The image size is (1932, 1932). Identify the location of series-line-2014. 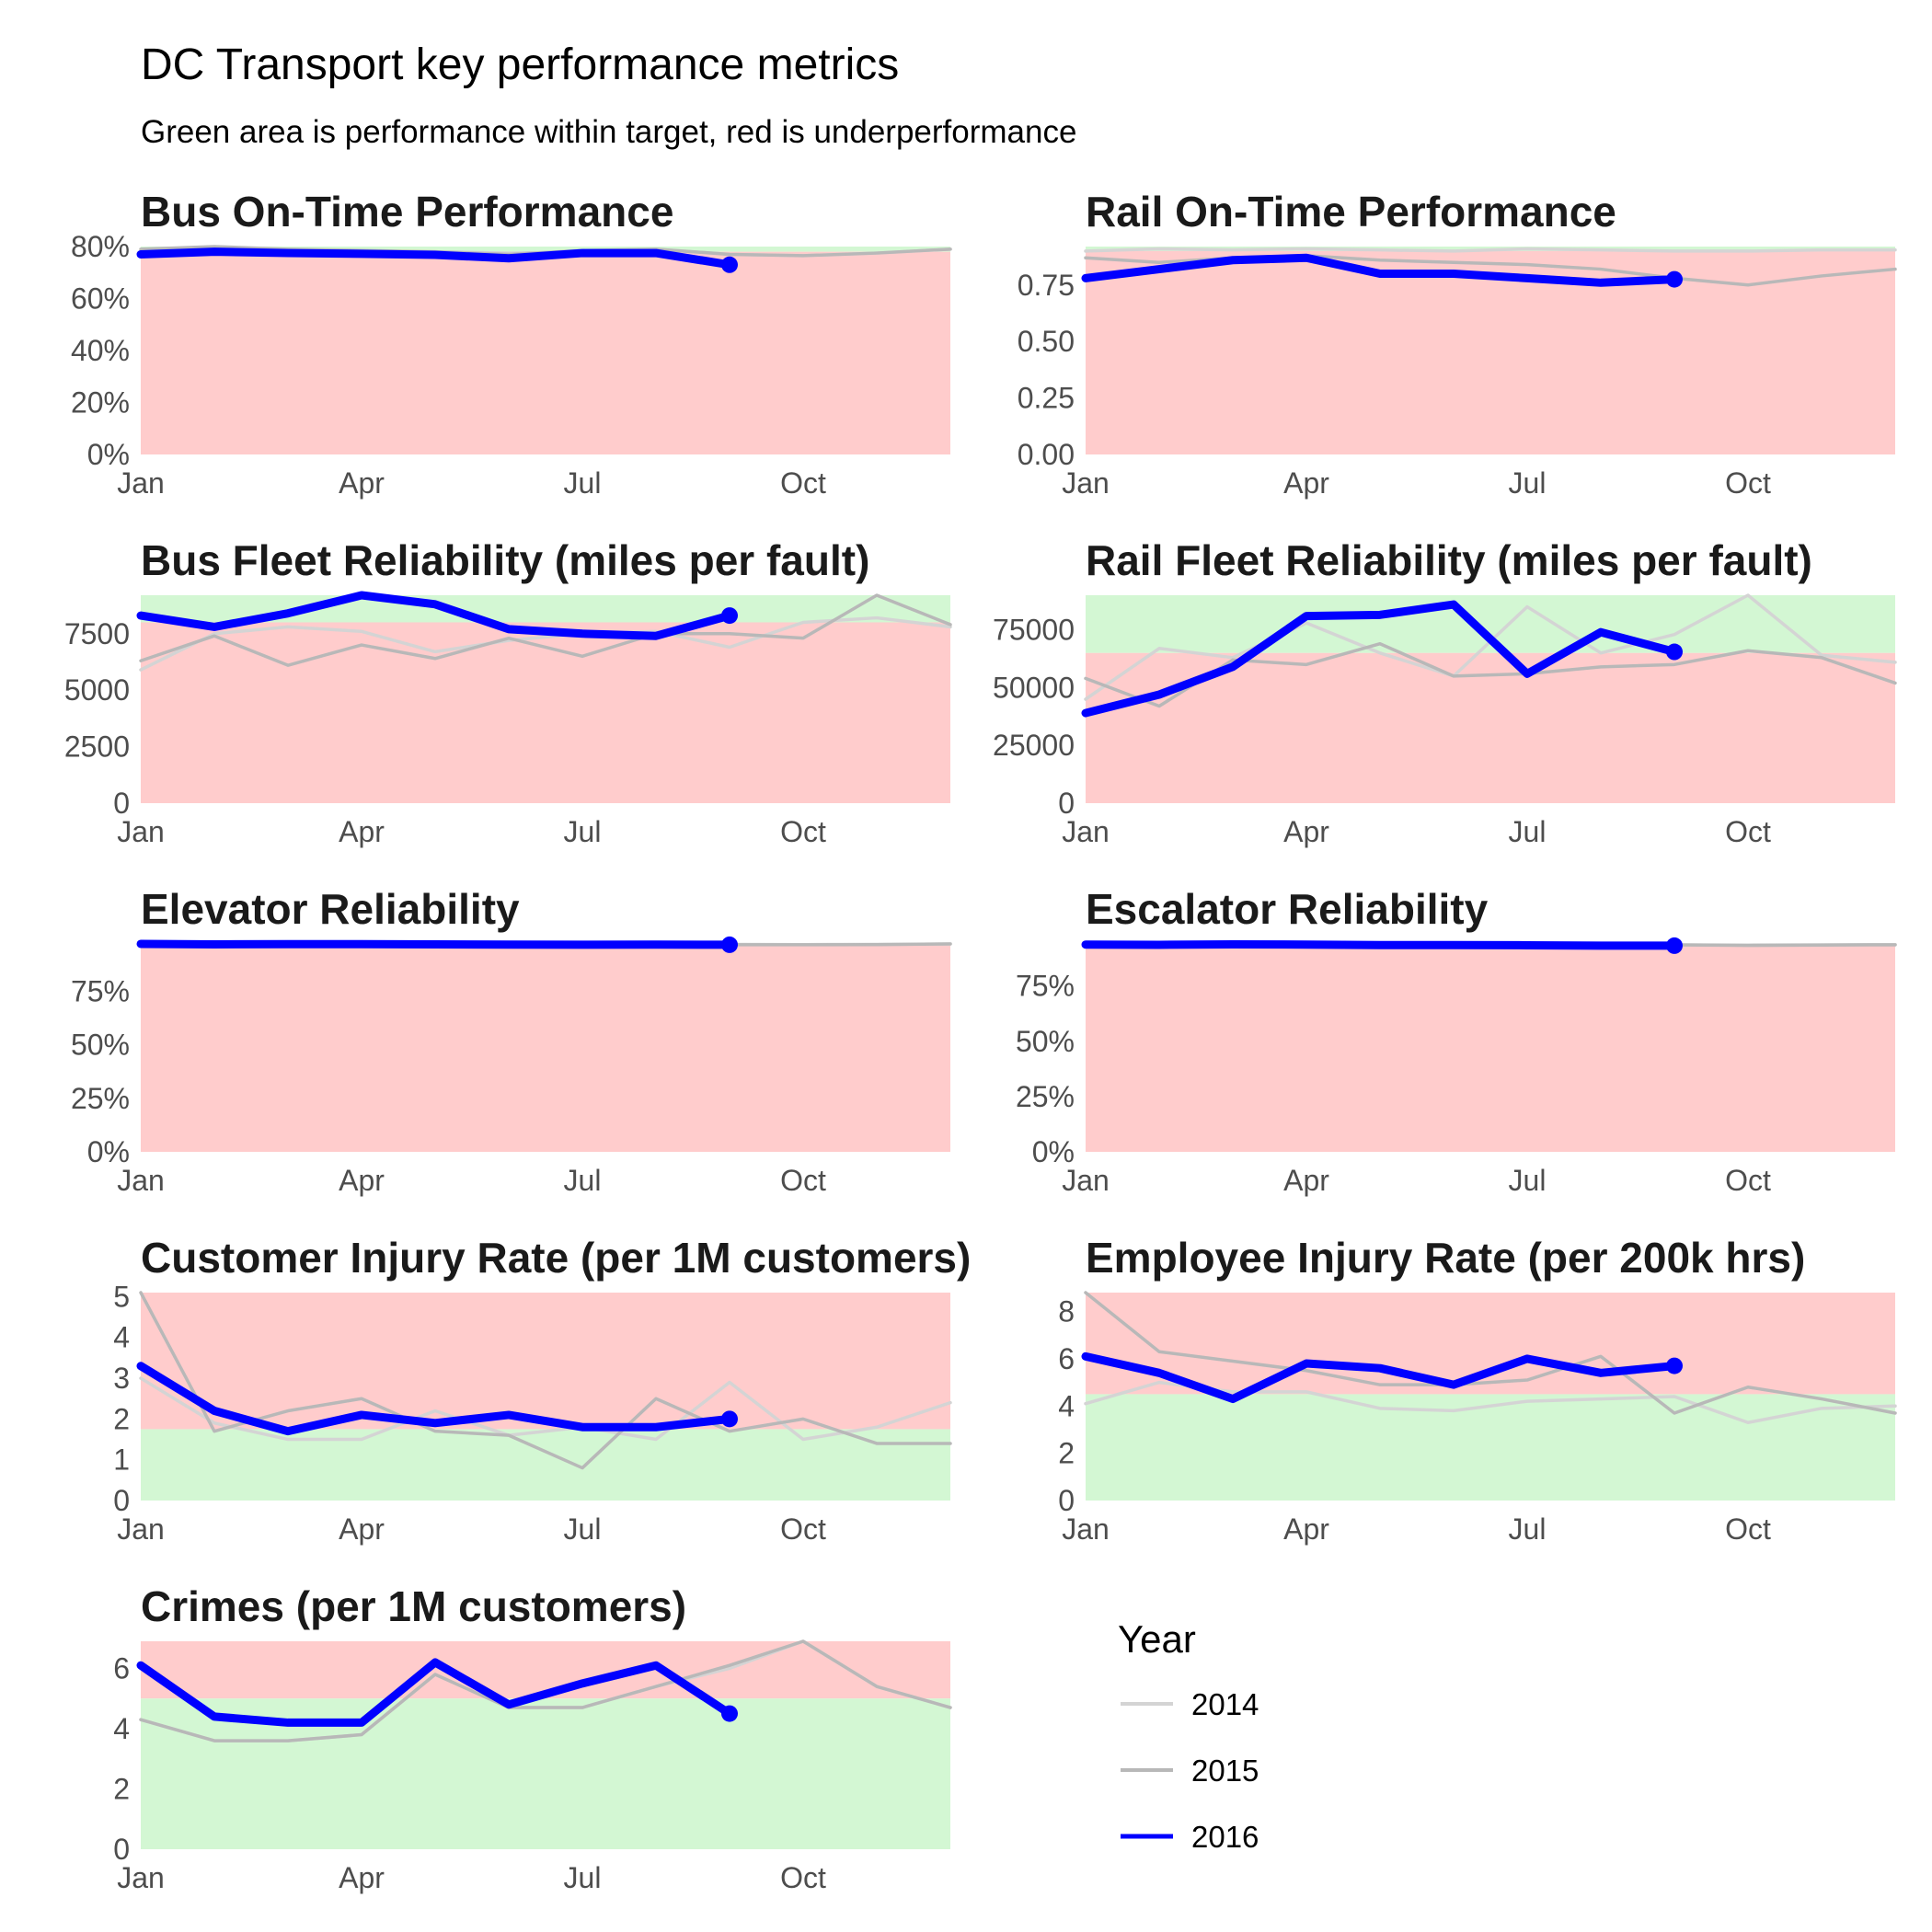
(545, 643).